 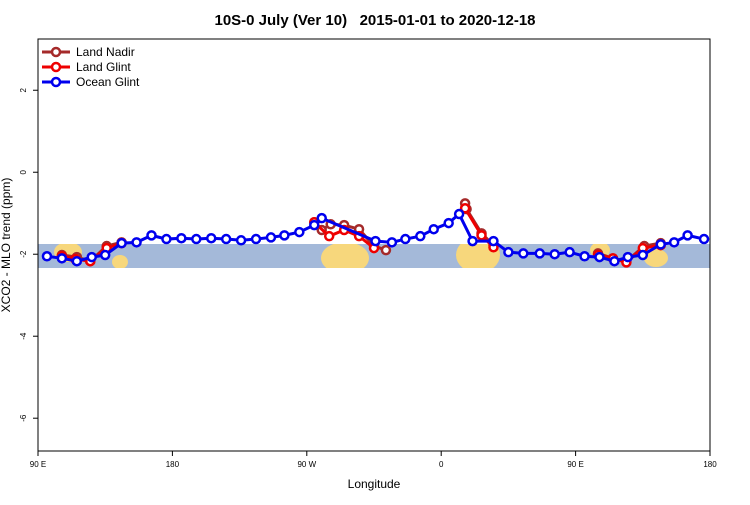 What do you see at coordinates (374, 484) in the screenshot?
I see `x-axis-label: Longitude` at bounding box center [374, 484].